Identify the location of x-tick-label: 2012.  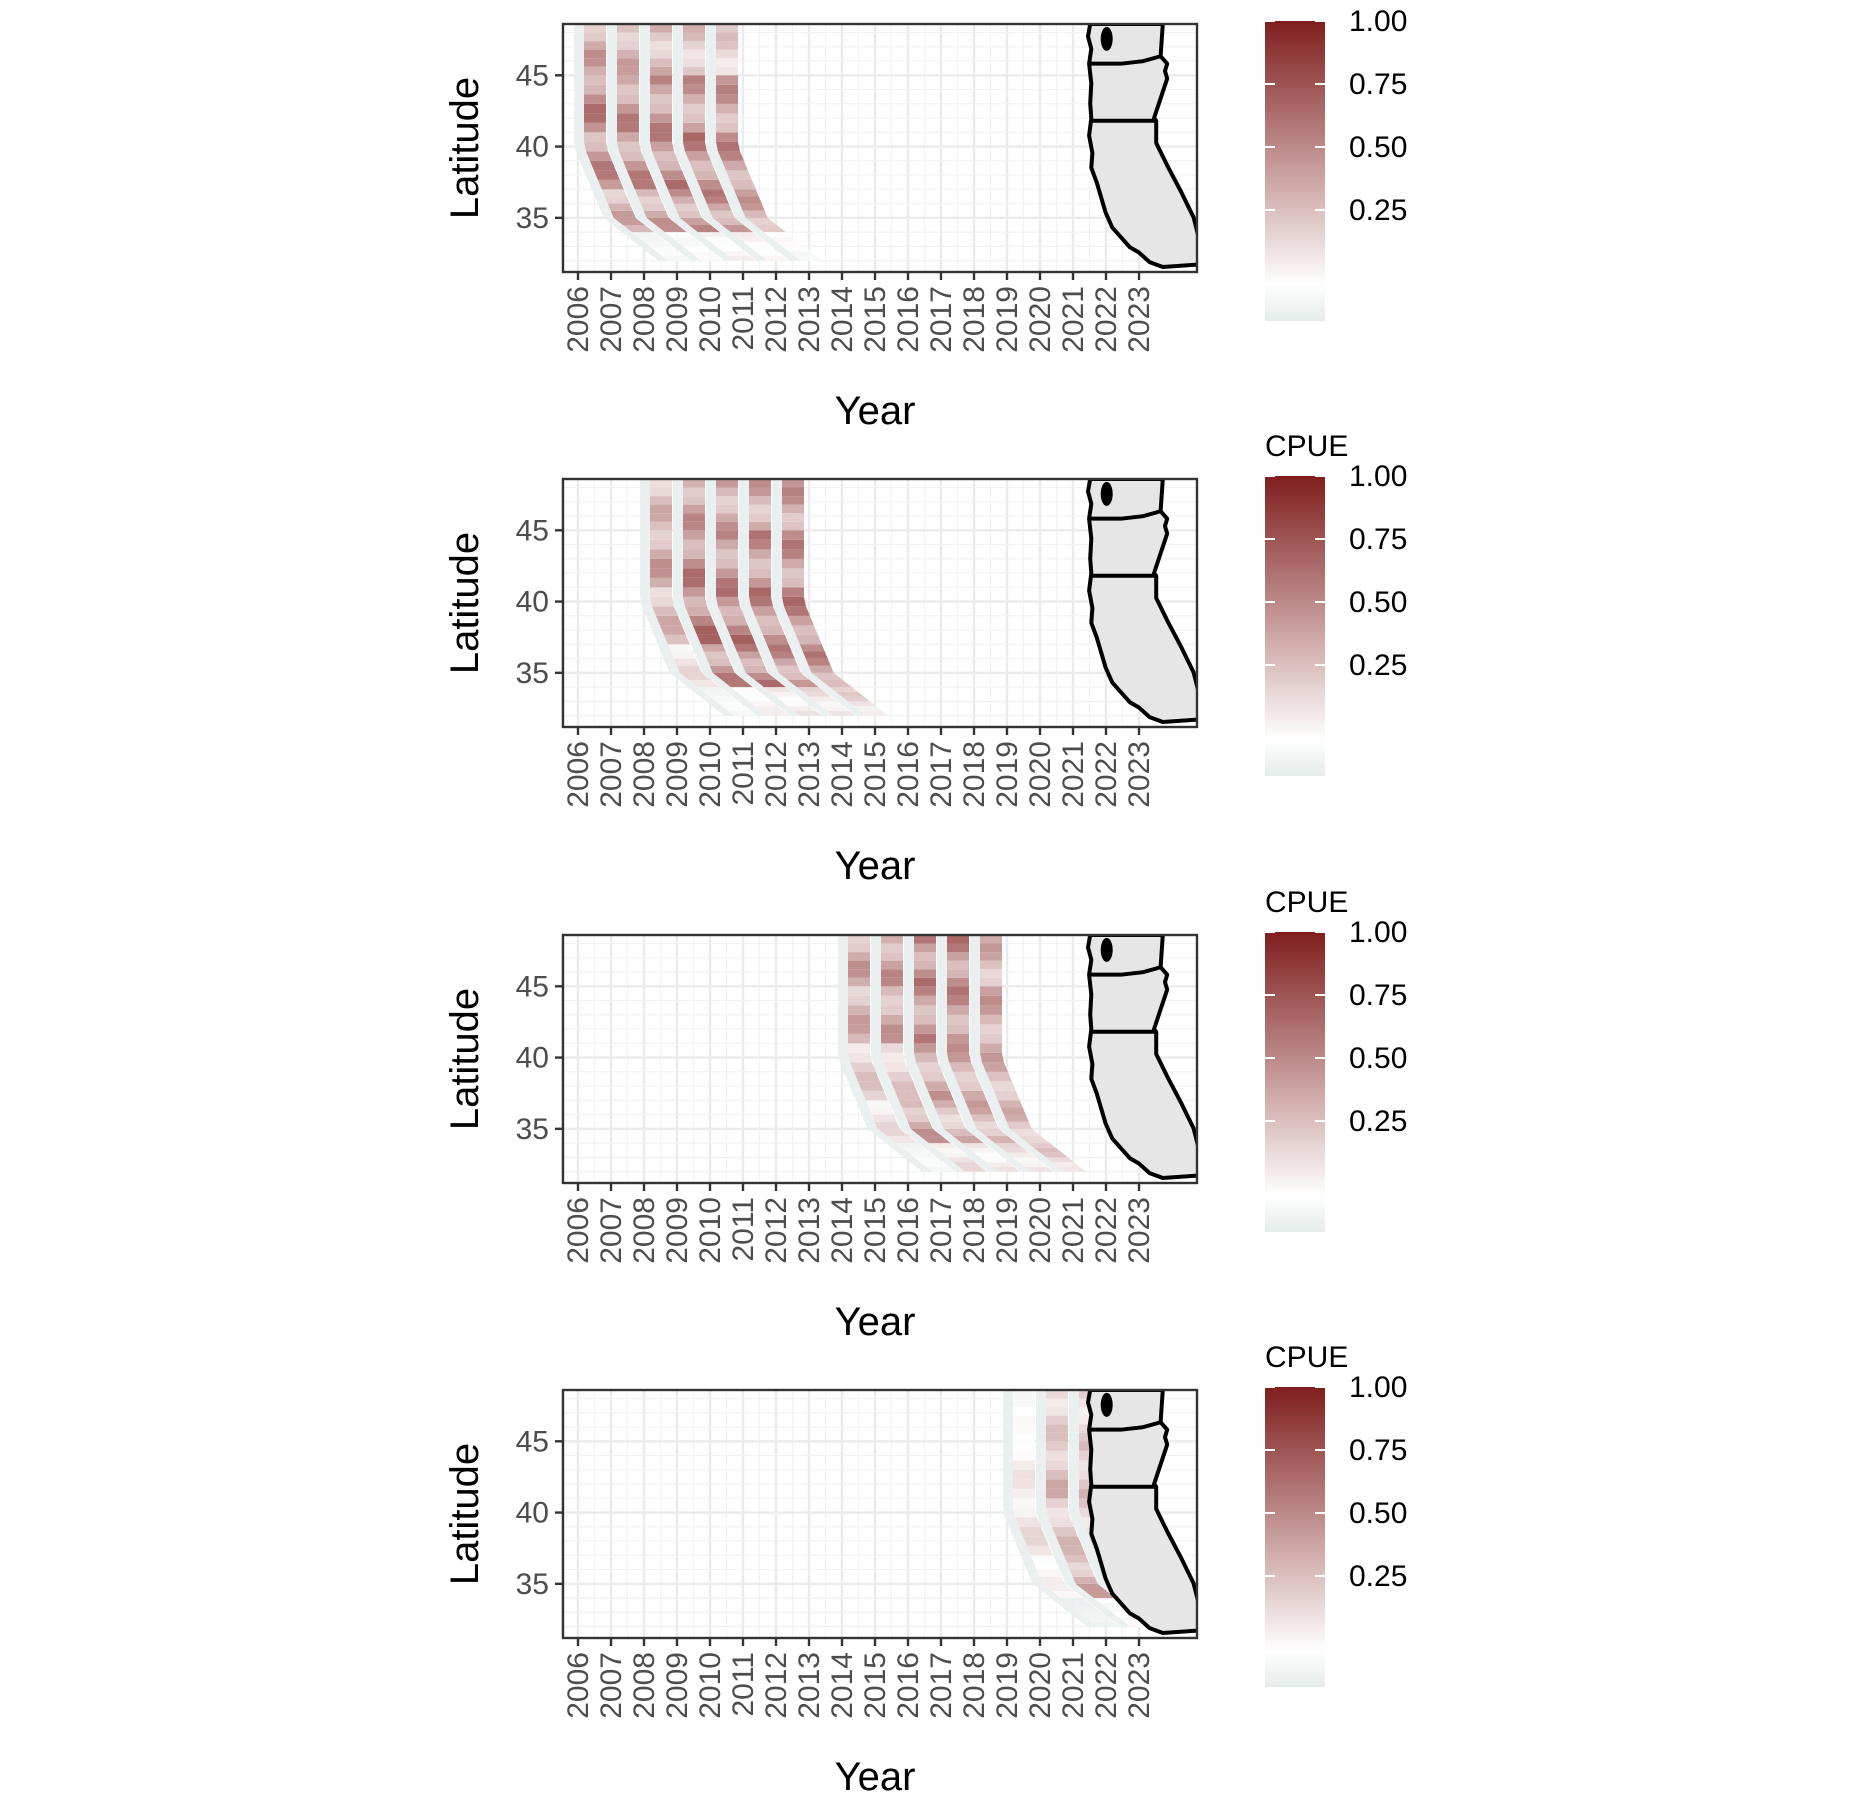
(776, 1230).